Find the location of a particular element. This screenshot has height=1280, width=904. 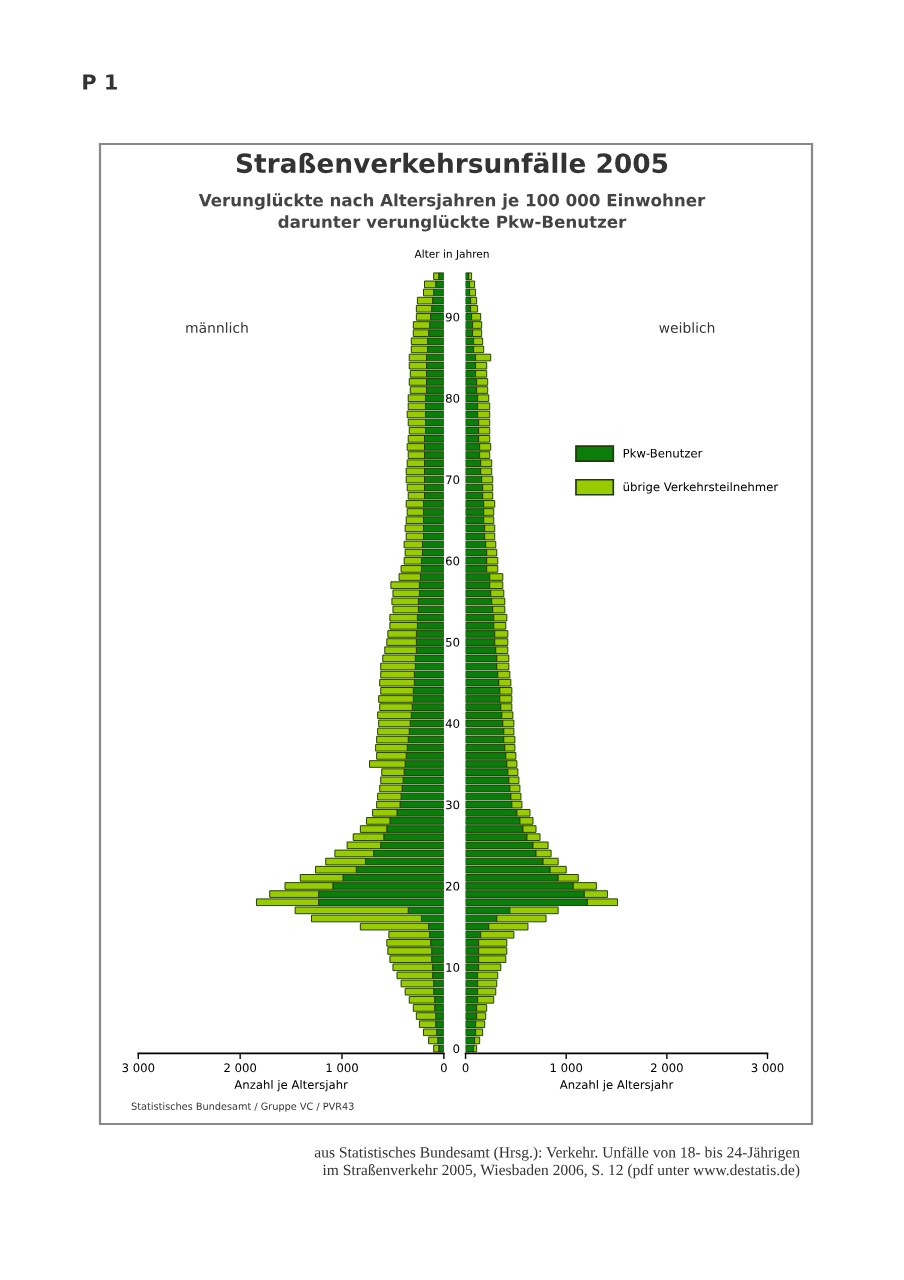

chart-title: Straßenverkehrsunfälle 2005 is located at coordinates (452, 163).